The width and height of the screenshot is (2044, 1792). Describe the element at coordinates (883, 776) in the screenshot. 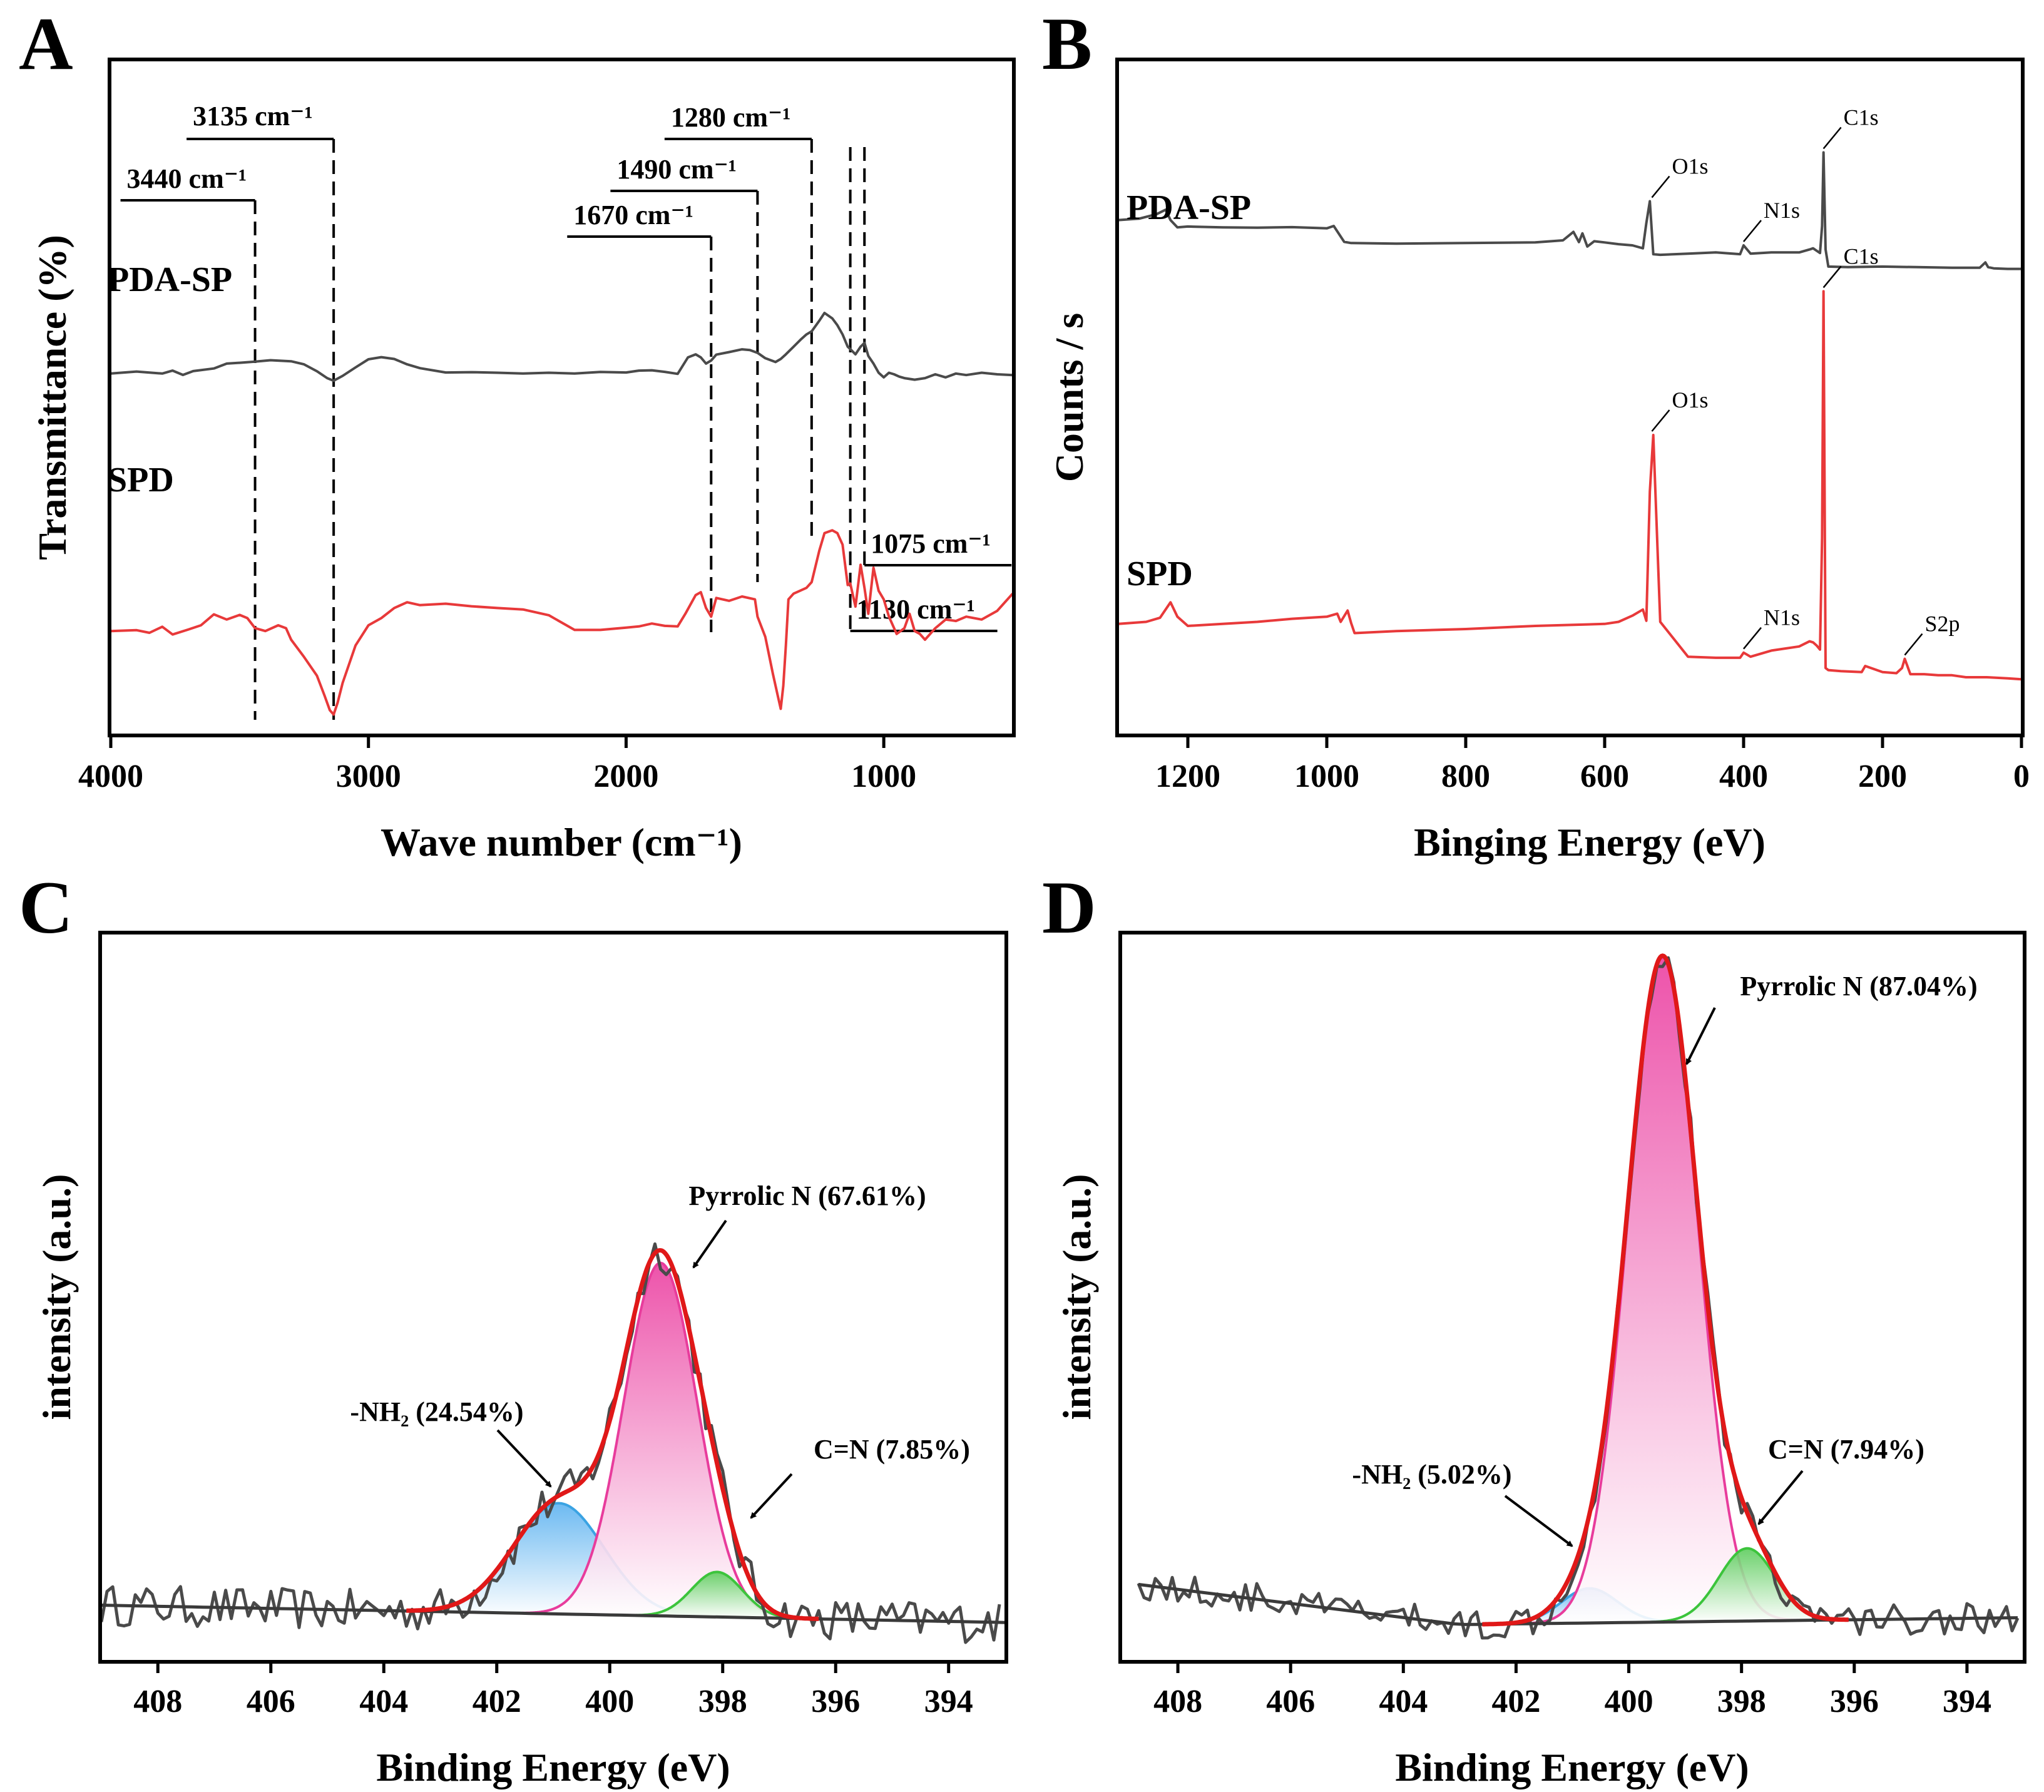

I see `x-tick-label-a-1000: 1000` at that location.